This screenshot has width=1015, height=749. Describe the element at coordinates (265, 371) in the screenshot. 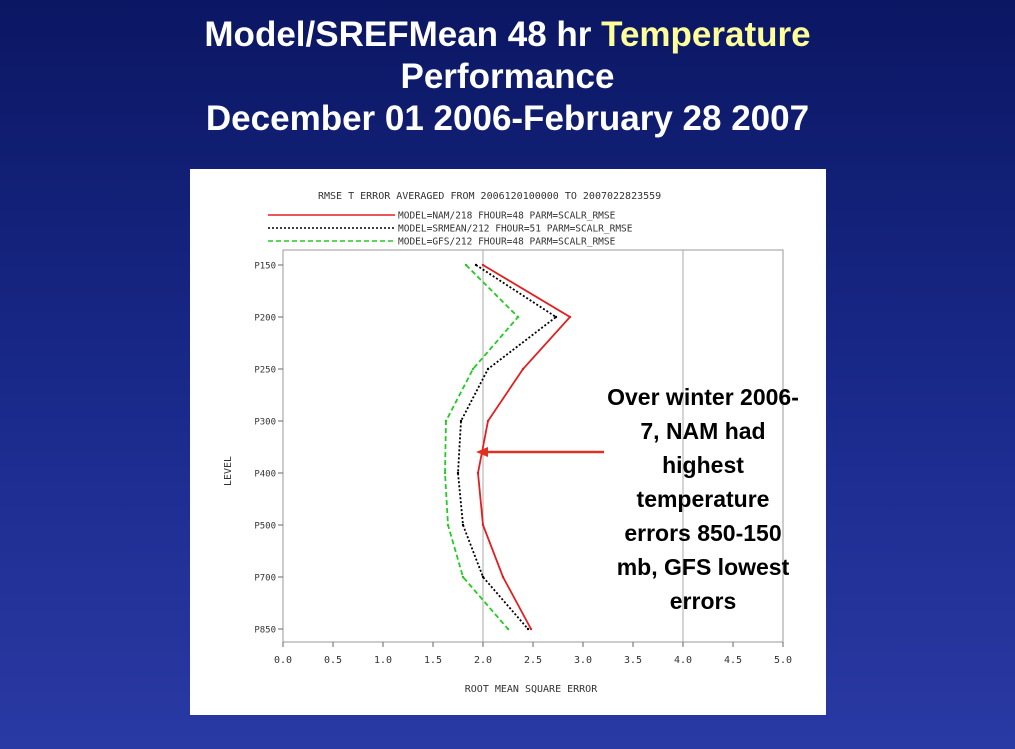

I see `y-tick-label: P250` at that location.